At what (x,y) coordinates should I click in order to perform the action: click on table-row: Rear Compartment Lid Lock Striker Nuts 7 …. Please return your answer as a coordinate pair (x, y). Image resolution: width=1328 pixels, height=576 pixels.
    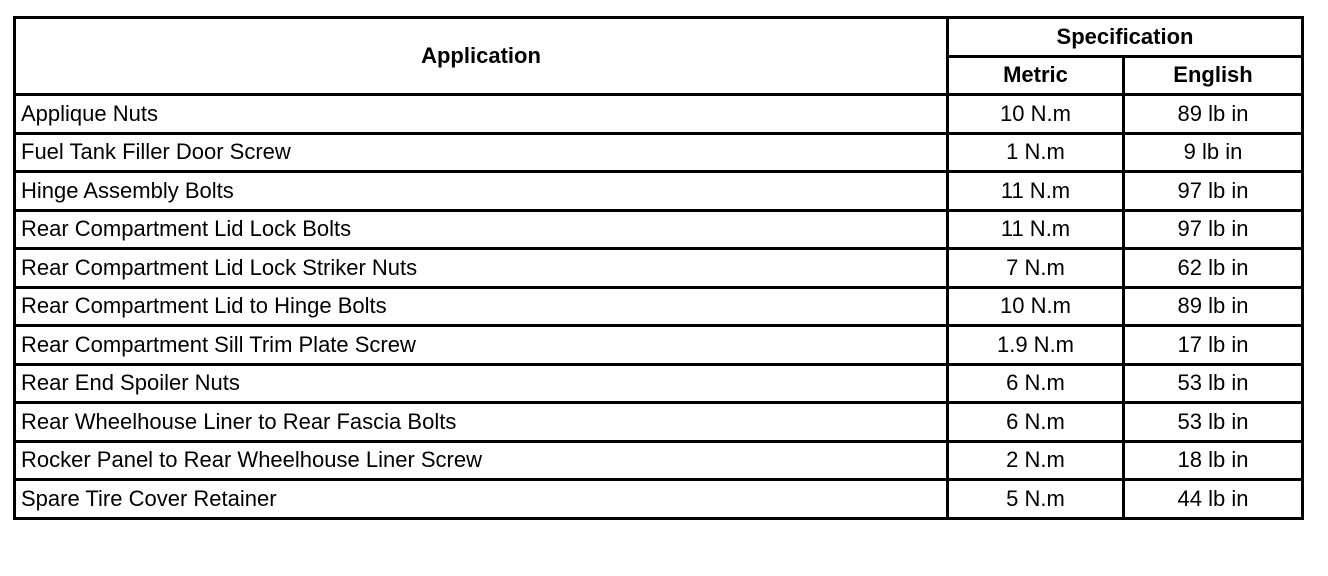
    Looking at the image, I should click on (659, 268).